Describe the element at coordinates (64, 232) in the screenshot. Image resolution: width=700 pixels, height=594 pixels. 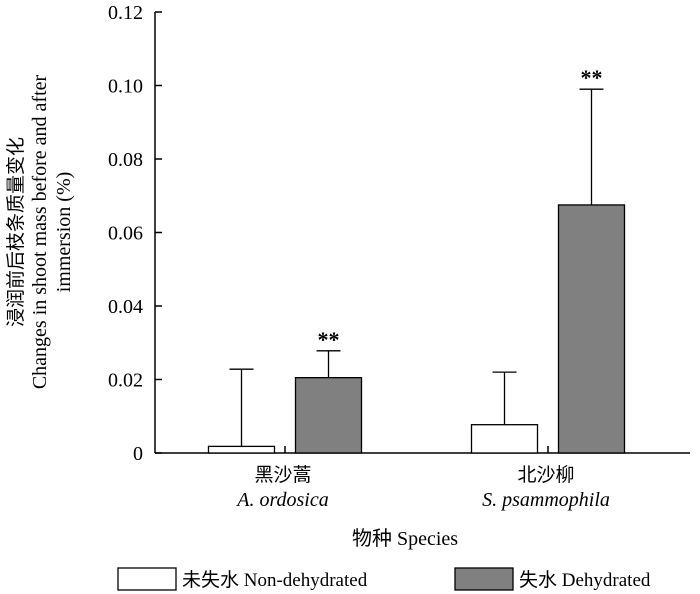
I see `y-axis-title-line: immersion (%)` at that location.